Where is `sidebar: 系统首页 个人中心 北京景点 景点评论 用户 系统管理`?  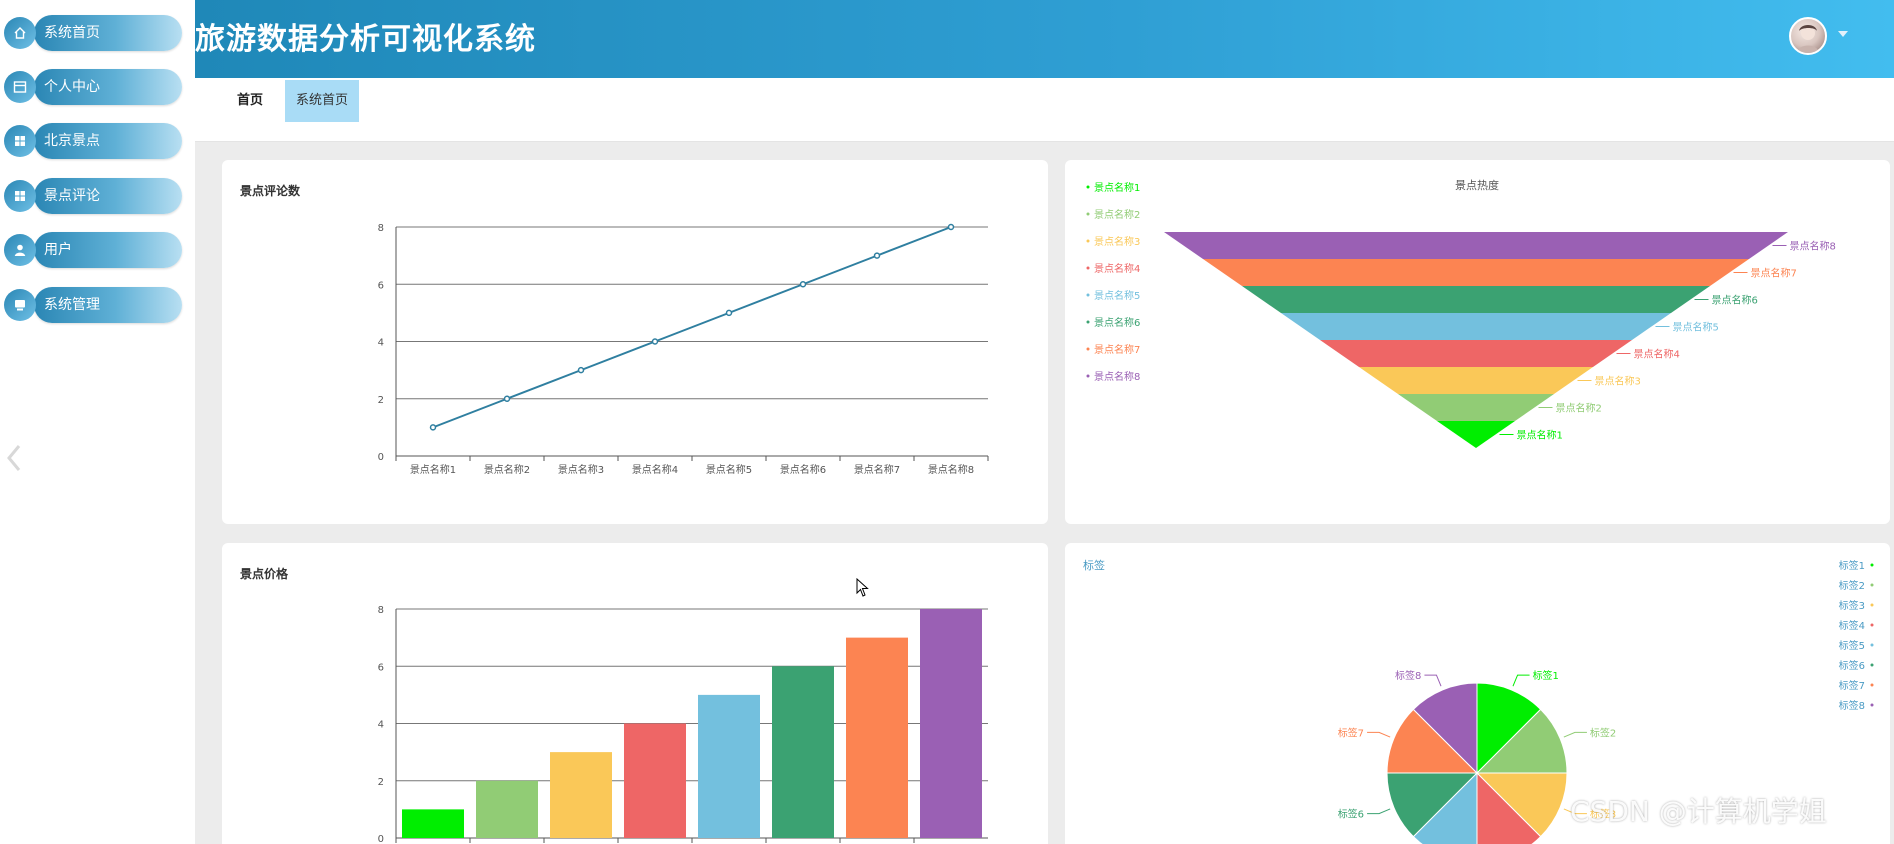
sidebar: 系统首页 个人中心 北京景点 景点评论 用户 系统管理 is located at coordinates (97, 422).